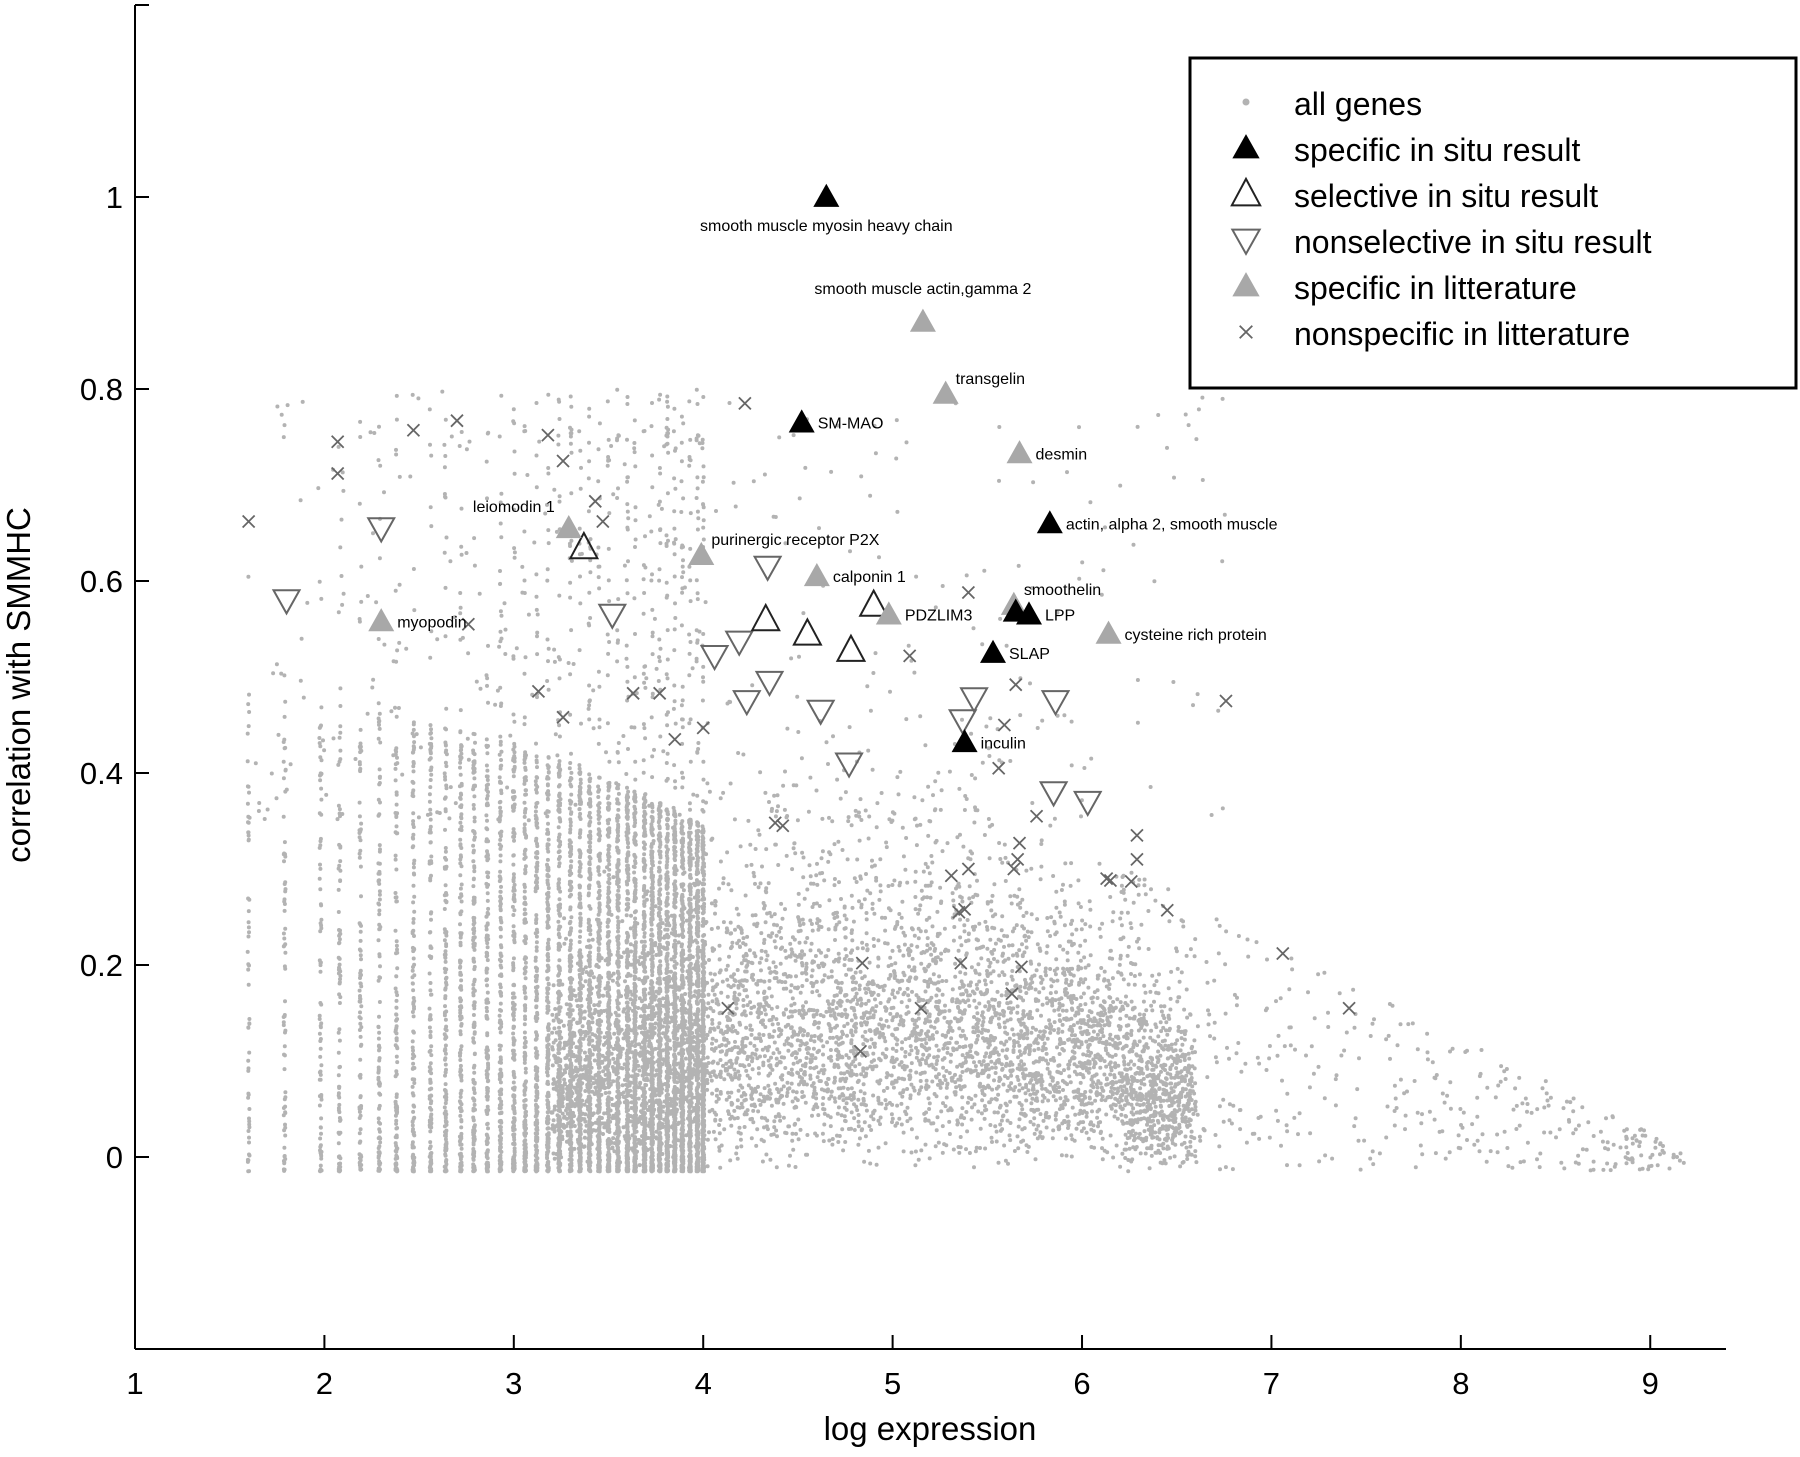 The width and height of the screenshot is (1800, 1457). Describe the element at coordinates (851, 424) in the screenshot. I see `gene-label: SM-MAO` at that location.